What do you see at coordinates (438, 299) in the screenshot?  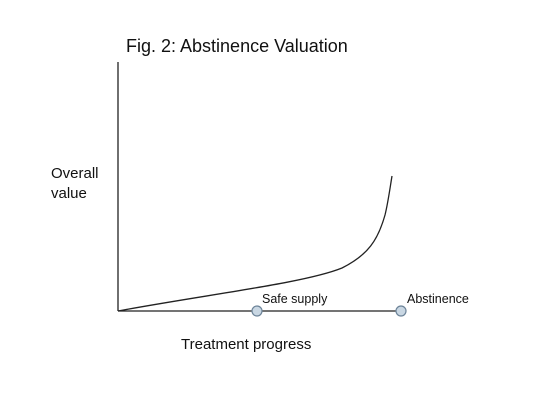 I see `abstinence-label: Abstinence` at bounding box center [438, 299].